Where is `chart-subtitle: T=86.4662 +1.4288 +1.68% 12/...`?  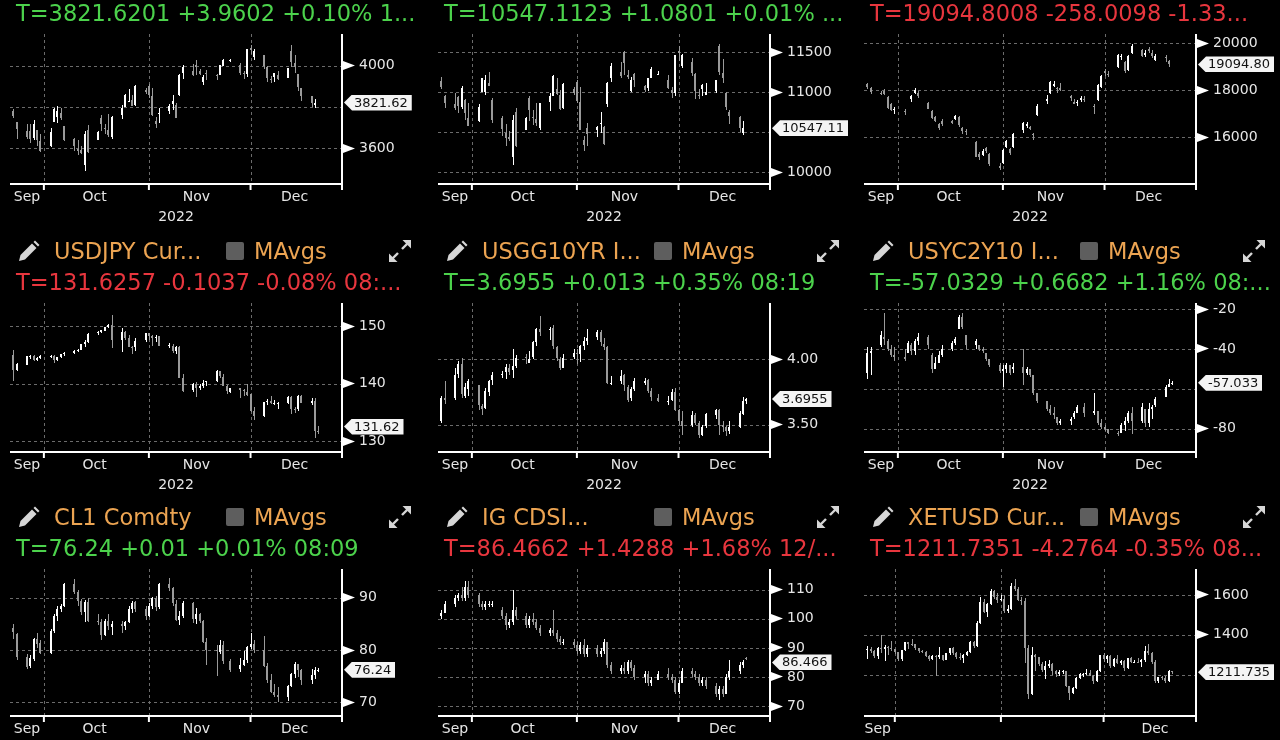
chart-subtitle: T=86.4662 +1.4288 +1.68% 12/... is located at coordinates (640, 548).